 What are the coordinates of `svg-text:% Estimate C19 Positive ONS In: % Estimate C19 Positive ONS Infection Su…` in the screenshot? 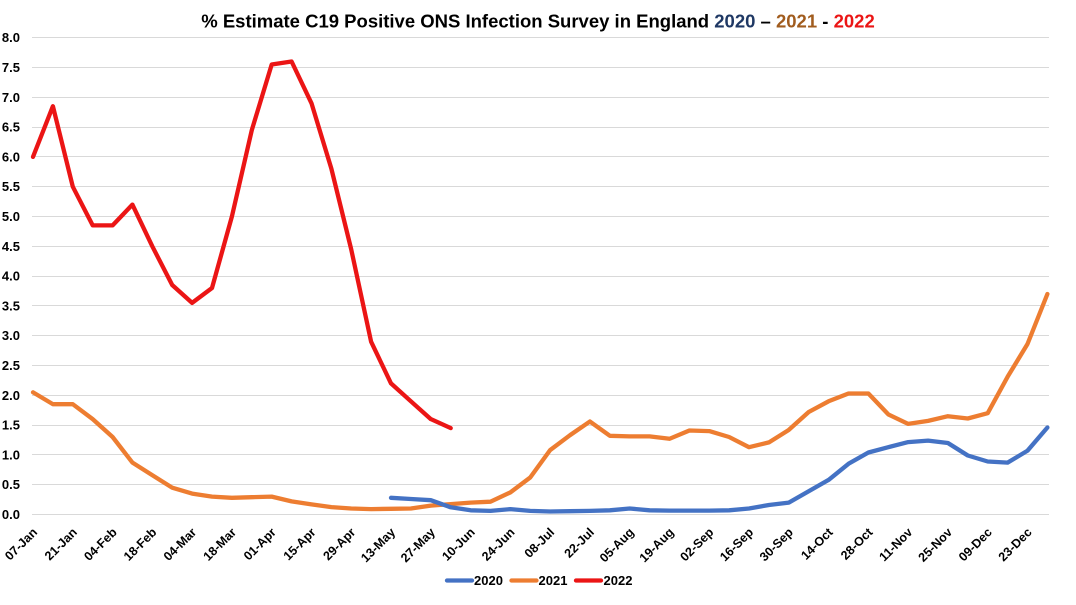 It's located at (538, 21).